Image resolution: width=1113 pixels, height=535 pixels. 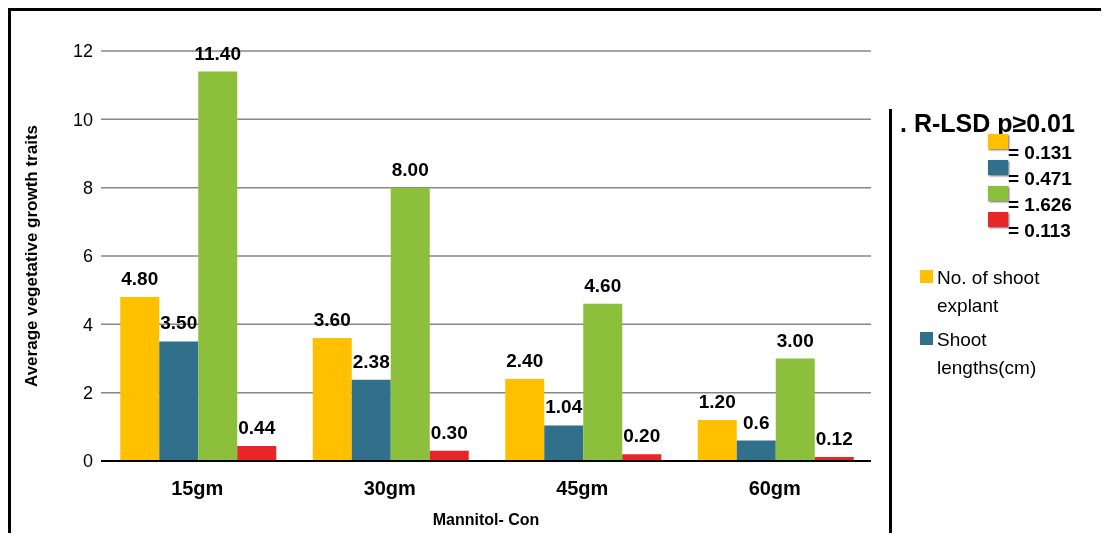 What do you see at coordinates (486, 519) in the screenshot?
I see `x-axis-title: Mannitol- Con` at bounding box center [486, 519].